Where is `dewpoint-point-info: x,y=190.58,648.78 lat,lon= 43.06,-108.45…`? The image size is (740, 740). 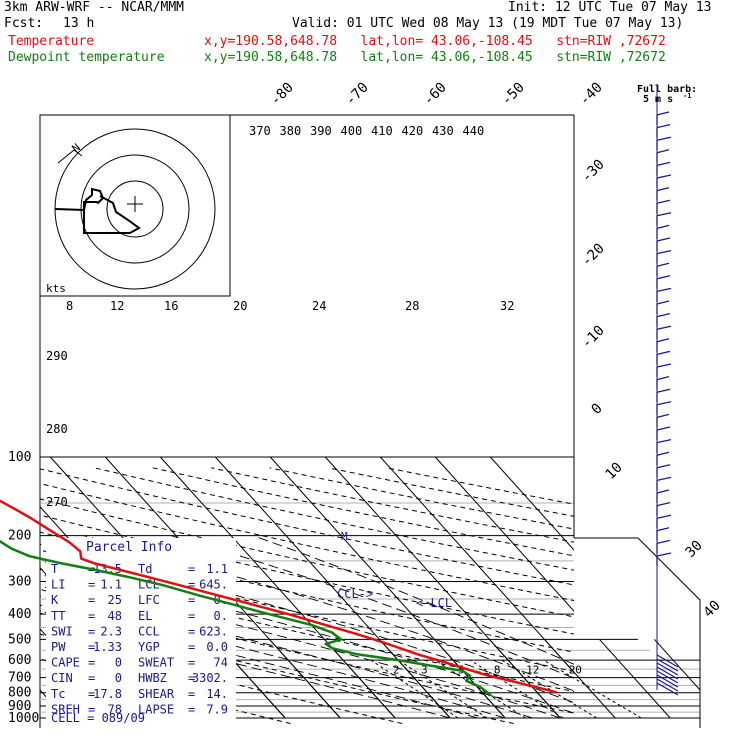 dewpoint-point-info: x,y=190.58,648.78 lat,lon= 43.06,-108.45… is located at coordinates (435, 57).